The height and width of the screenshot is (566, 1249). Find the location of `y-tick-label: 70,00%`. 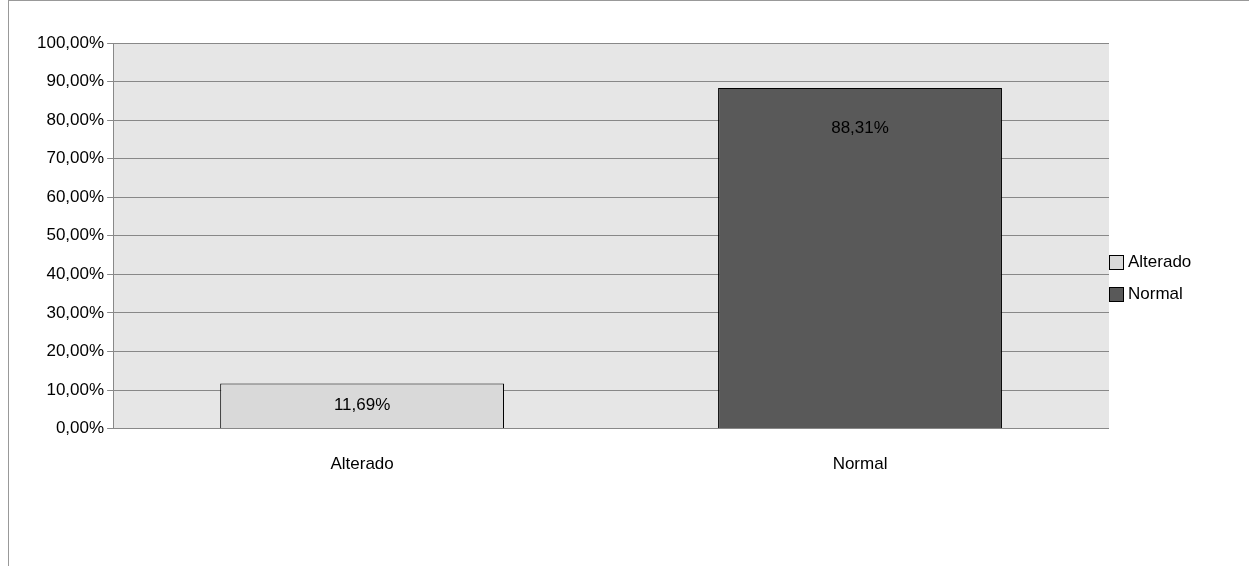

y-tick-label: 70,00% is located at coordinates (75, 158).